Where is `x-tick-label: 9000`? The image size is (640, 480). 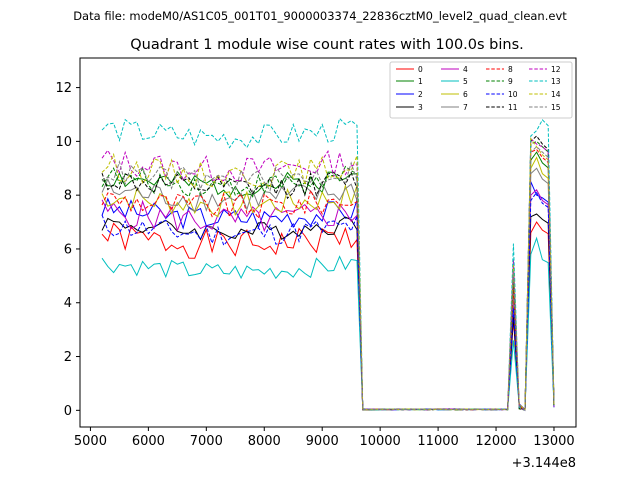 x-tick-label: 9000 is located at coordinates (322, 441).